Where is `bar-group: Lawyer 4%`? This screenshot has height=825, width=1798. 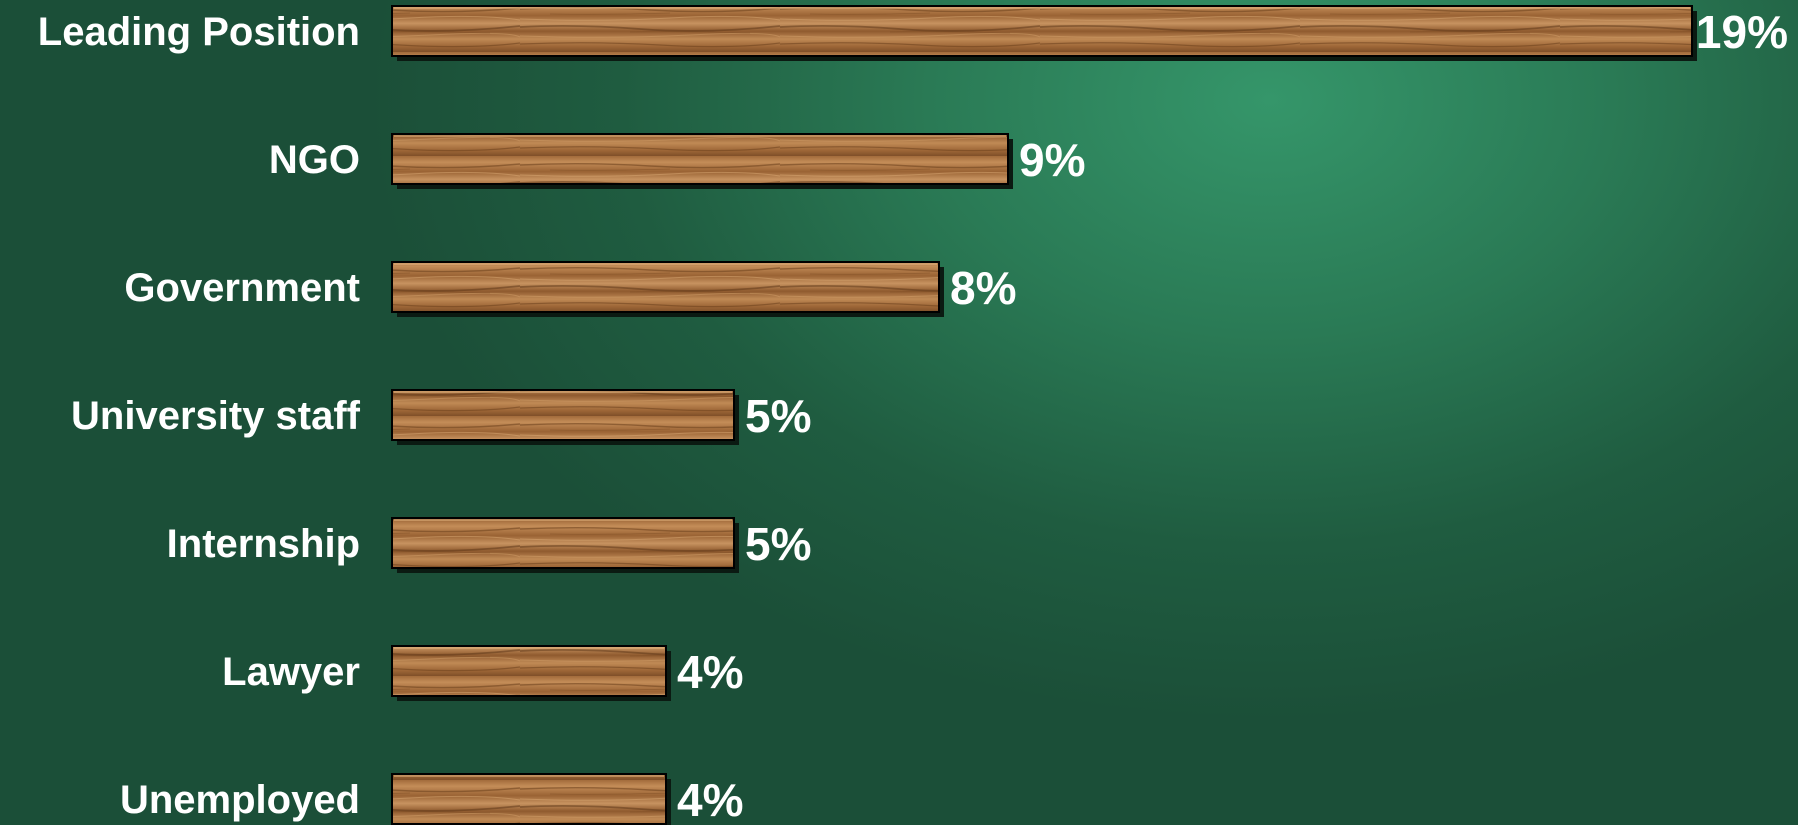
bar-group: Lawyer 4% is located at coordinates (482, 673).